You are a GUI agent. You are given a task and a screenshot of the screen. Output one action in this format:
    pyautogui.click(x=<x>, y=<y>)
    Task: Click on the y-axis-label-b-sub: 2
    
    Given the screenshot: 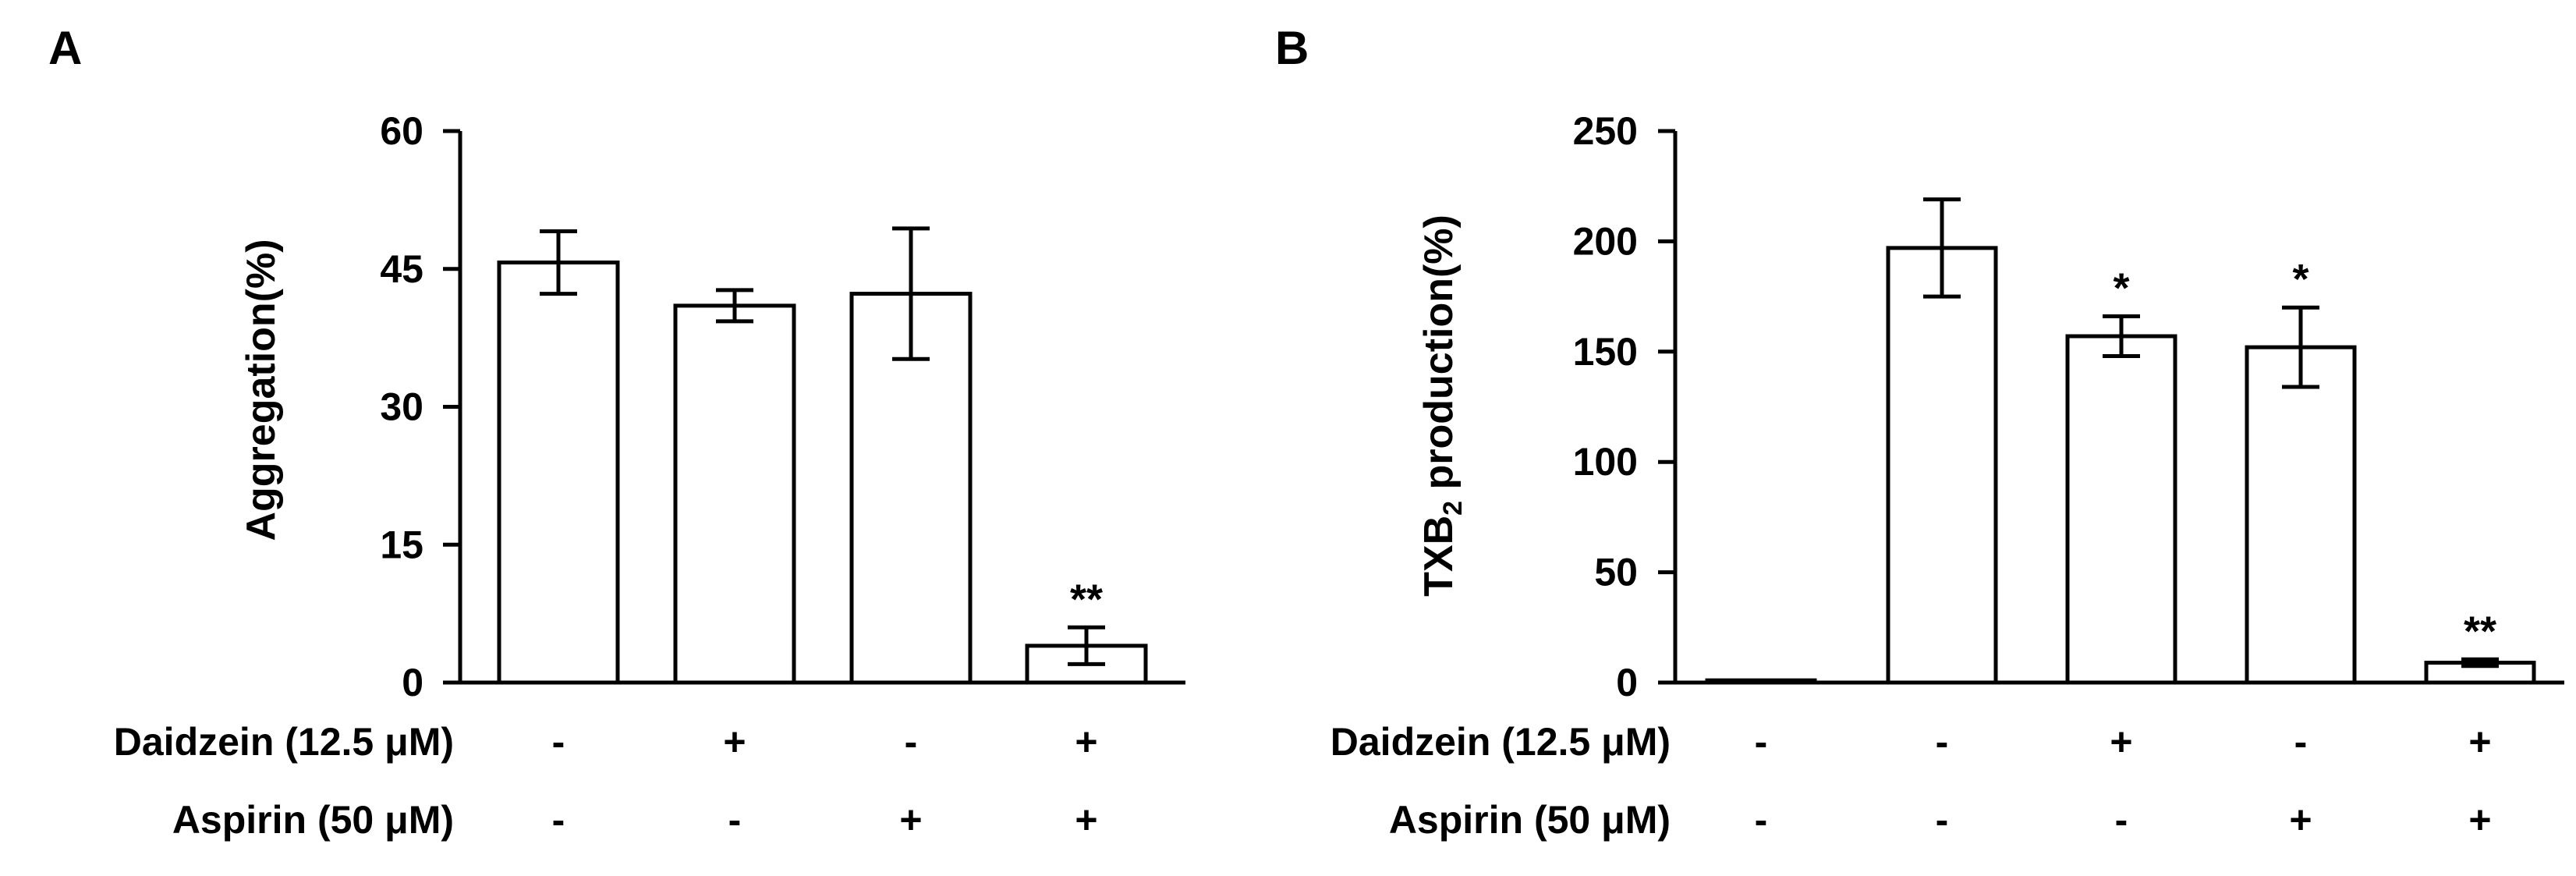 What is the action you would take?
    pyautogui.click(x=1453, y=508)
    